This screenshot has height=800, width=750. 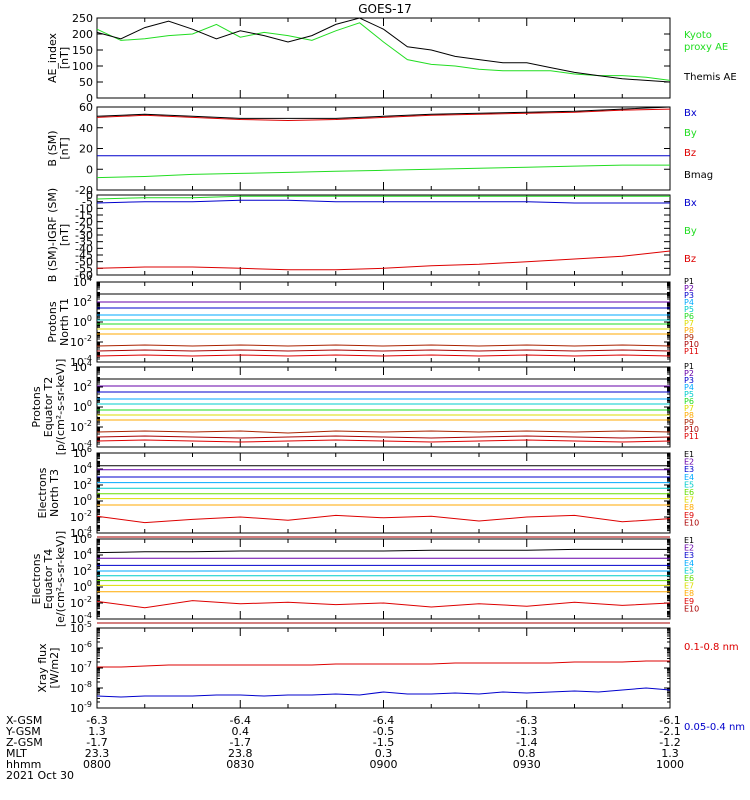 I want to click on y-tick-label: 60, so click(x=86, y=107).